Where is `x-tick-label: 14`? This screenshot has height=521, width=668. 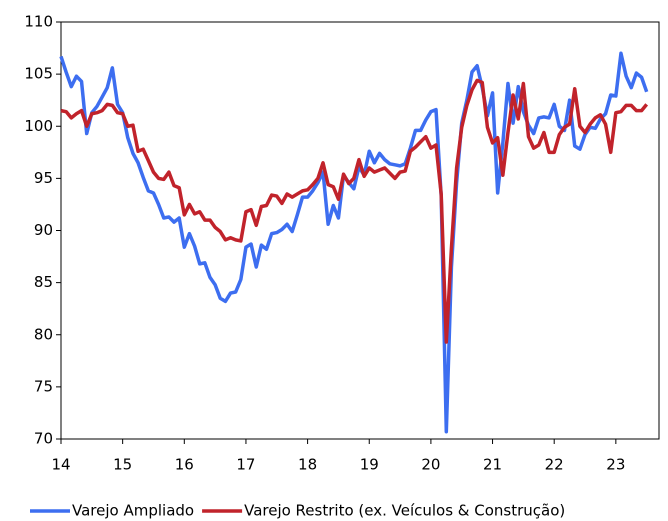
x-tick-label: 14 is located at coordinates (60, 465).